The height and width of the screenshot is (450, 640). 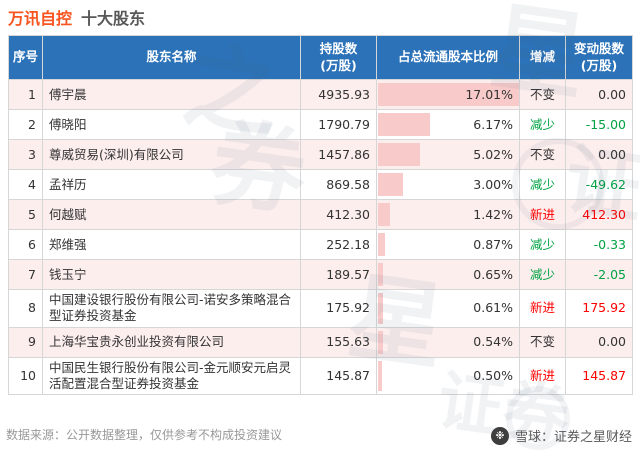 What do you see at coordinates (25, 95) in the screenshot?
I see `rank-cell: 1` at bounding box center [25, 95].